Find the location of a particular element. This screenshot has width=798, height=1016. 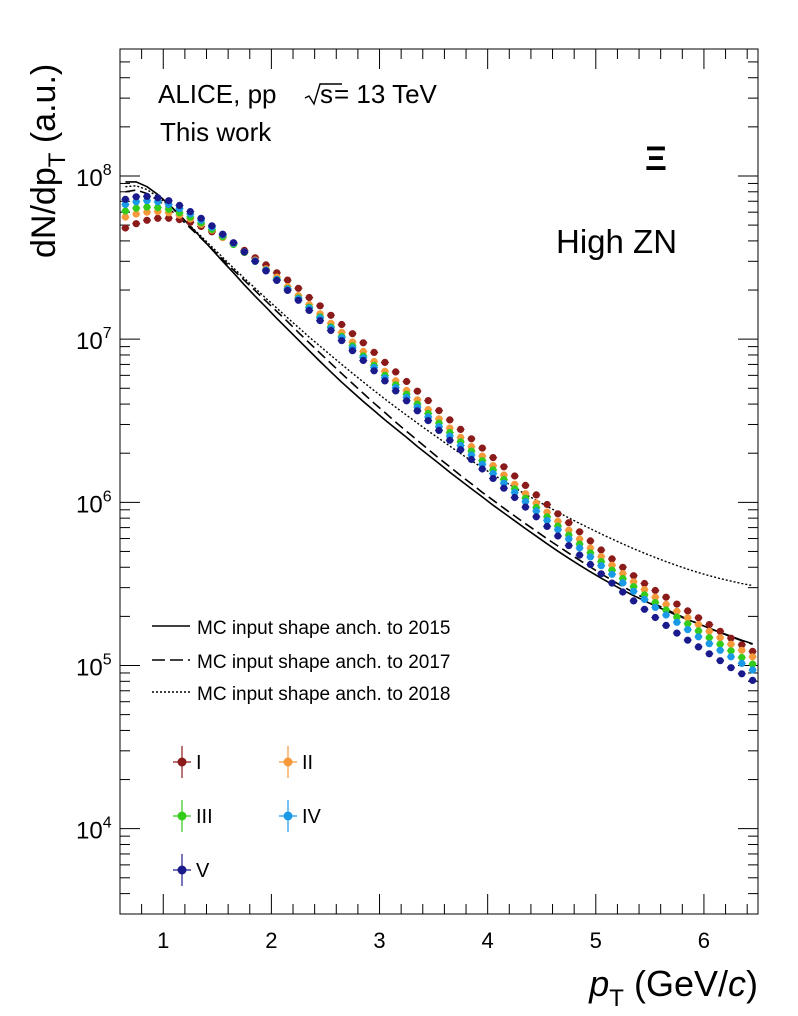

y-tick-label: 10⁴ is located at coordinates (94, 830).